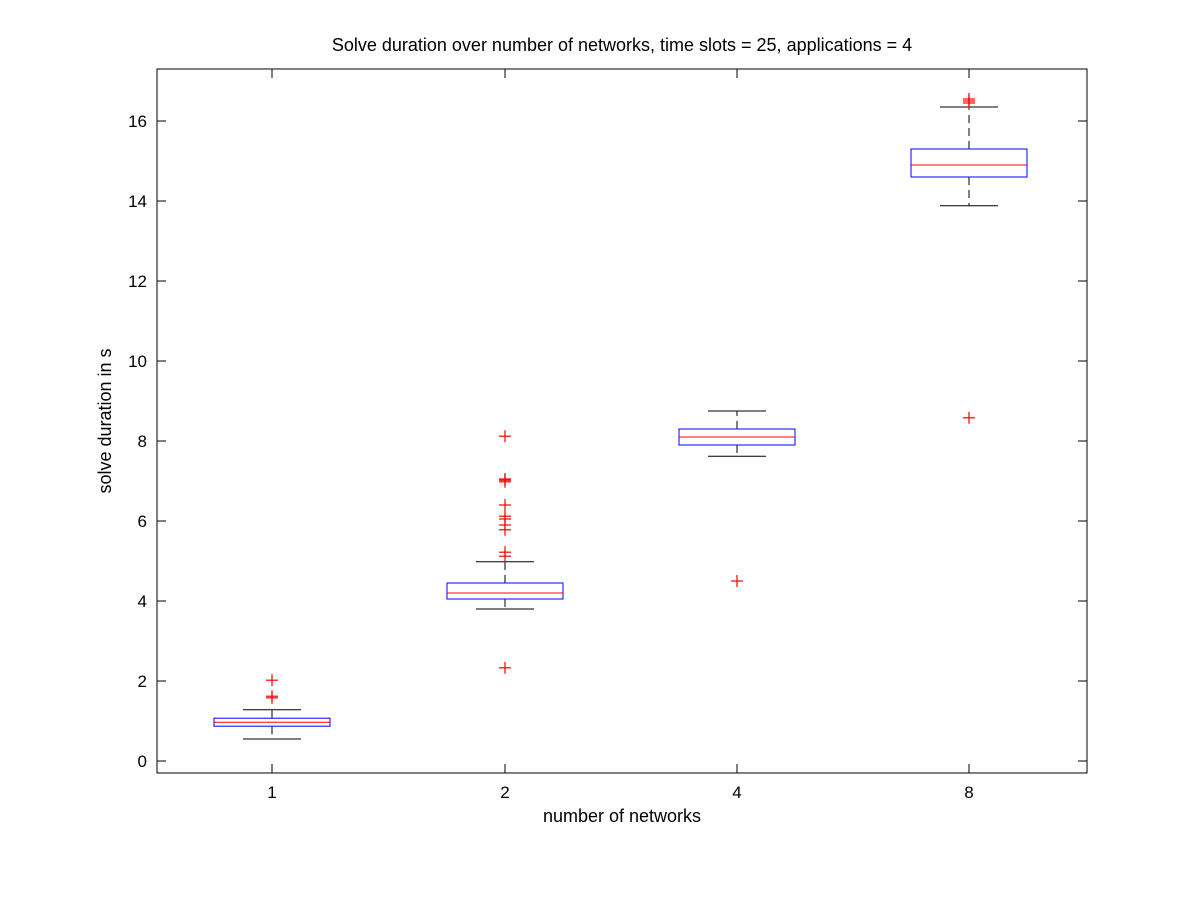 The width and height of the screenshot is (1201, 906). I want to click on y-axis-label: solve duration in s, so click(105, 420).